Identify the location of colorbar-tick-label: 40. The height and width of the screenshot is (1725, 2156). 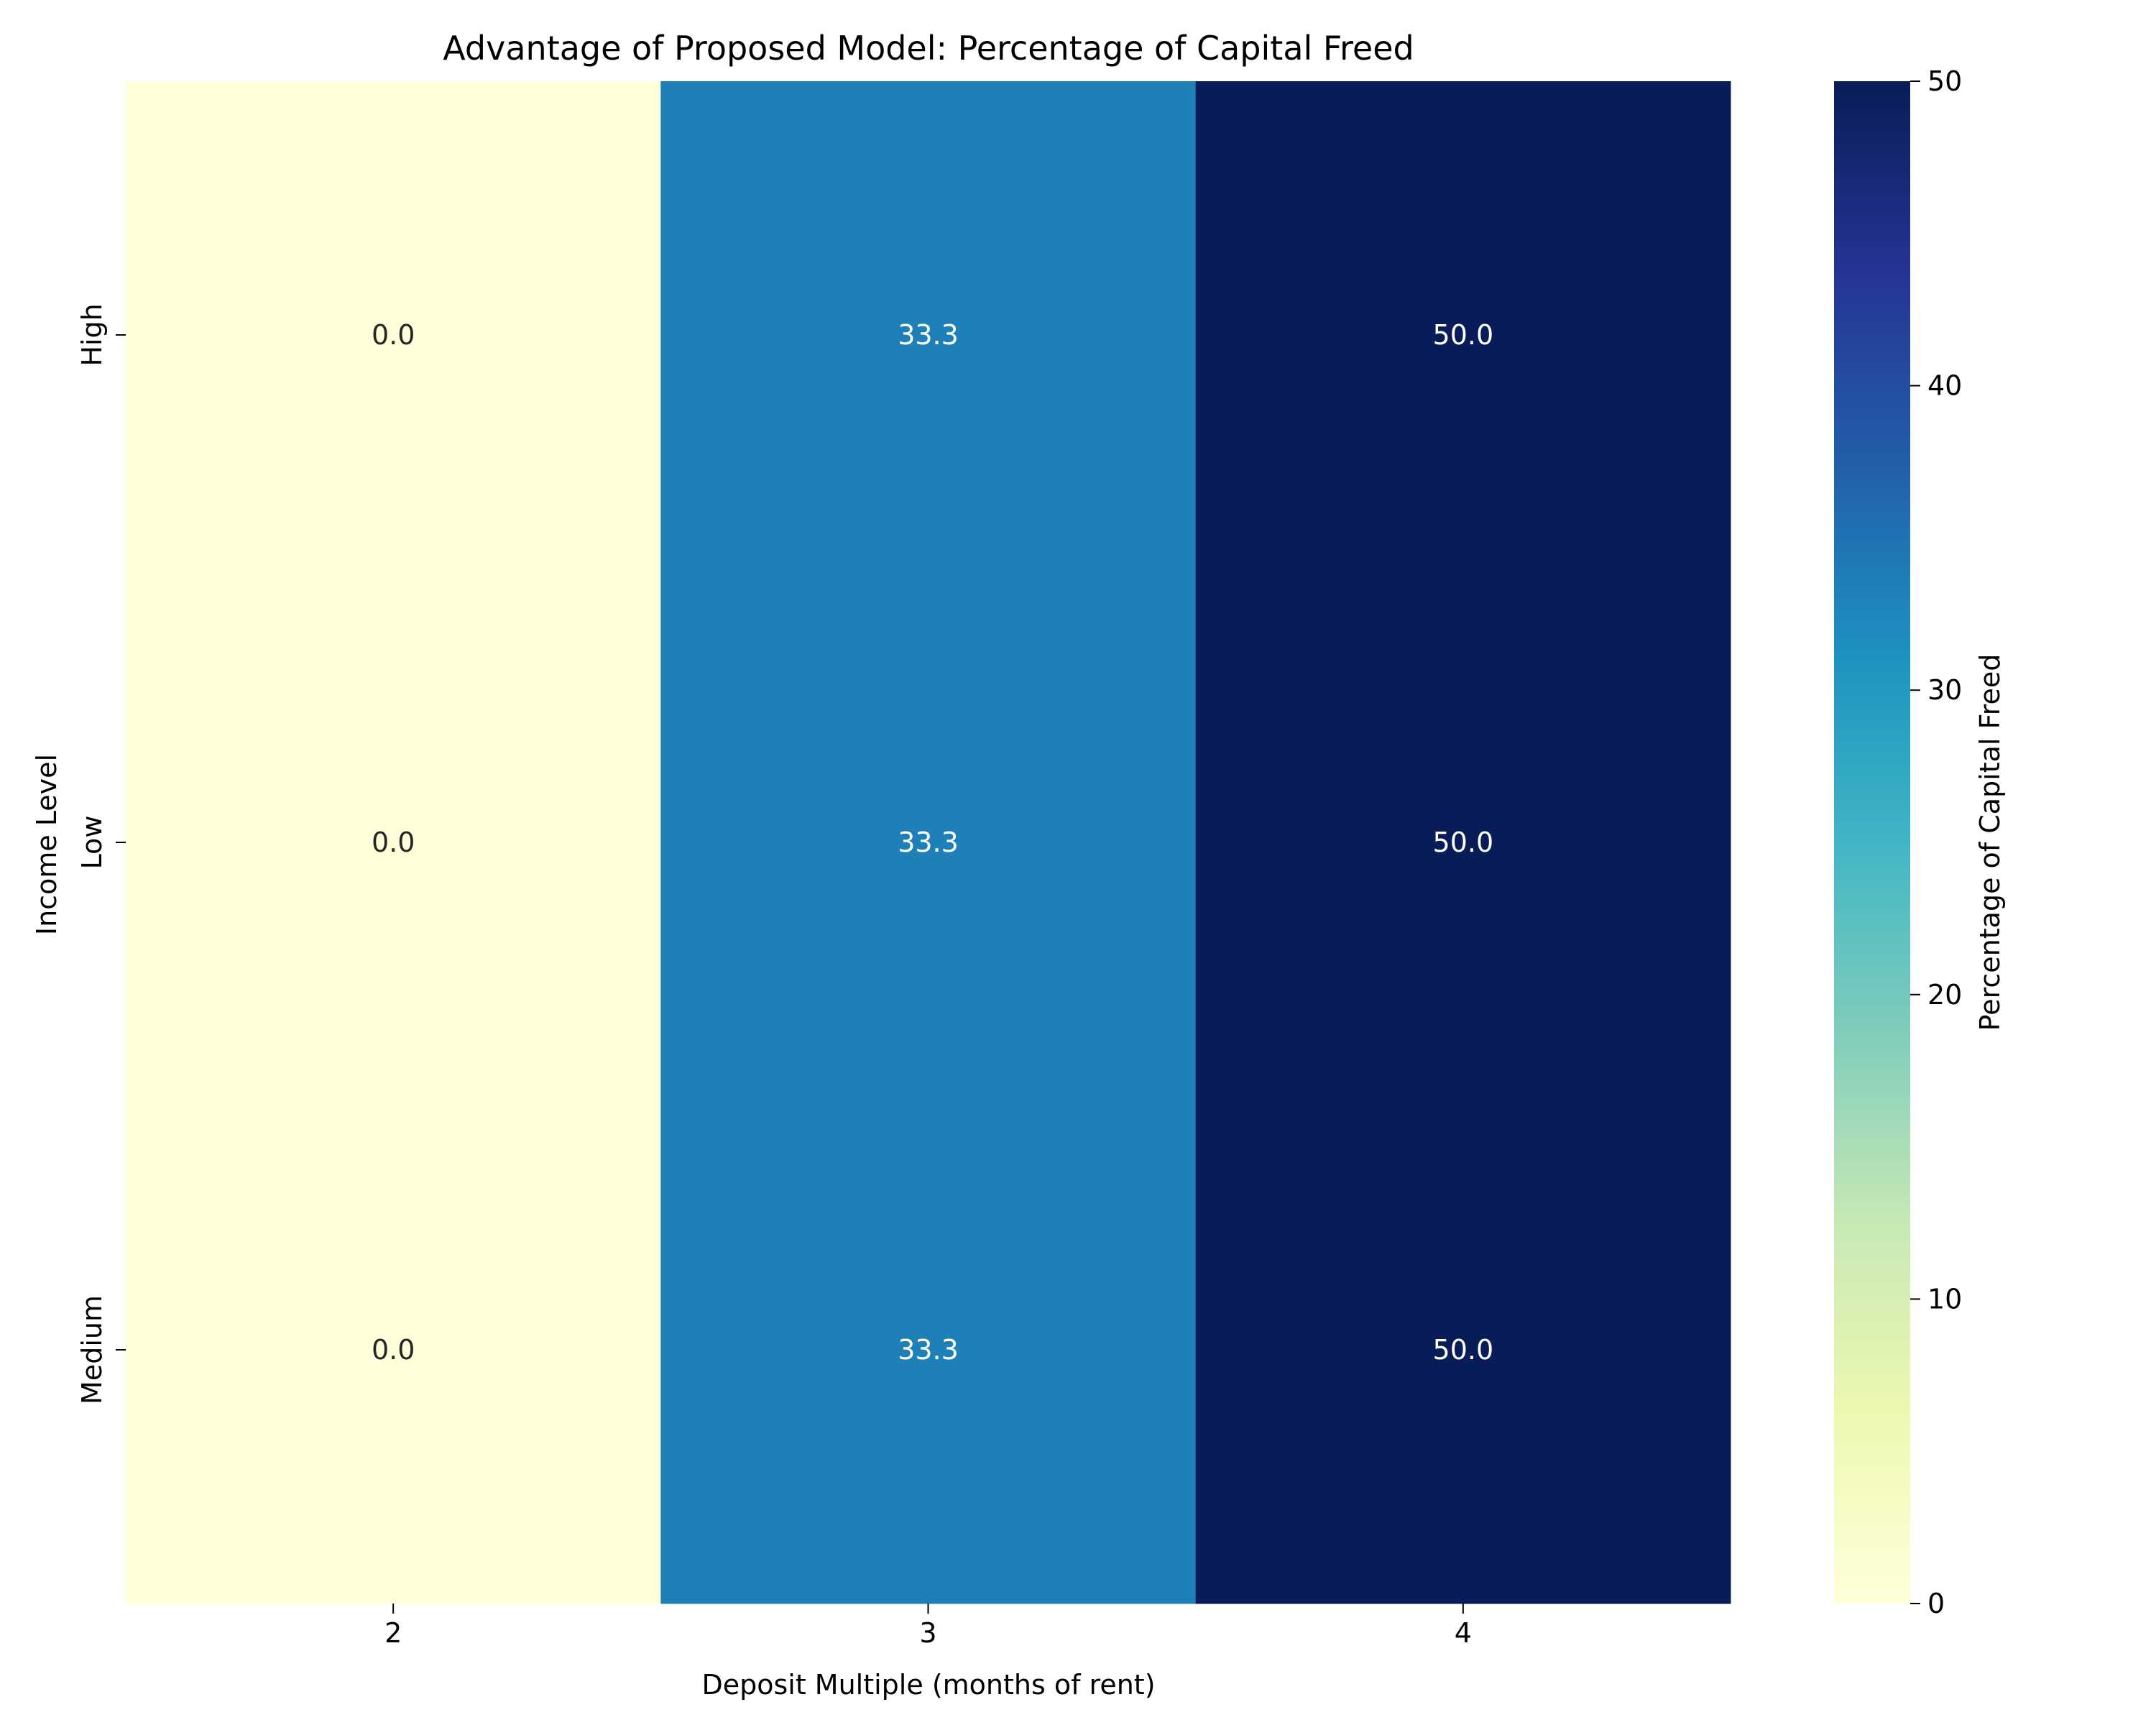
(1945, 386).